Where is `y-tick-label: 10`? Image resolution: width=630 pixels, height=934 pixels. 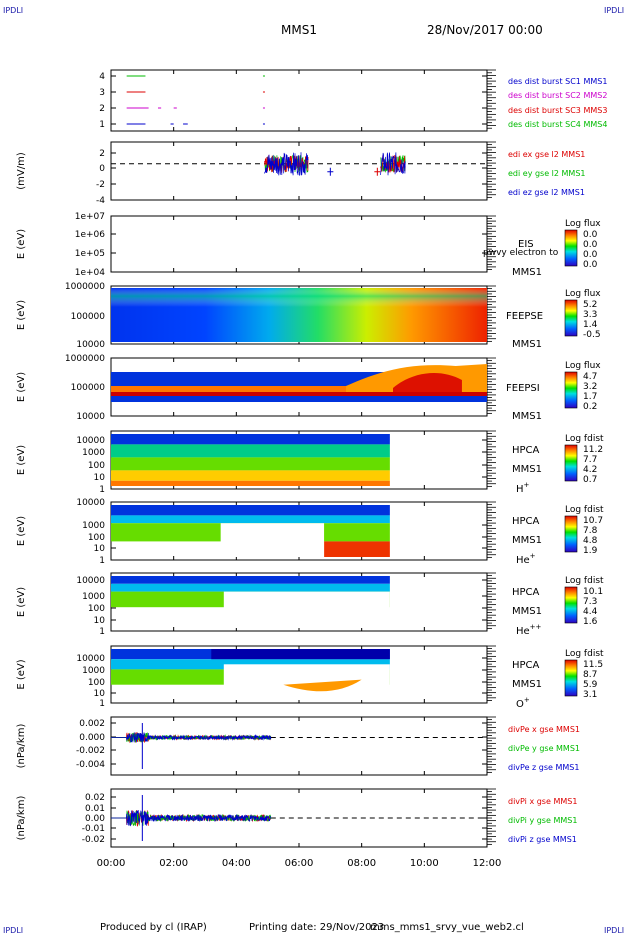
y-tick-label: 10 is located at coordinates (100, 549).